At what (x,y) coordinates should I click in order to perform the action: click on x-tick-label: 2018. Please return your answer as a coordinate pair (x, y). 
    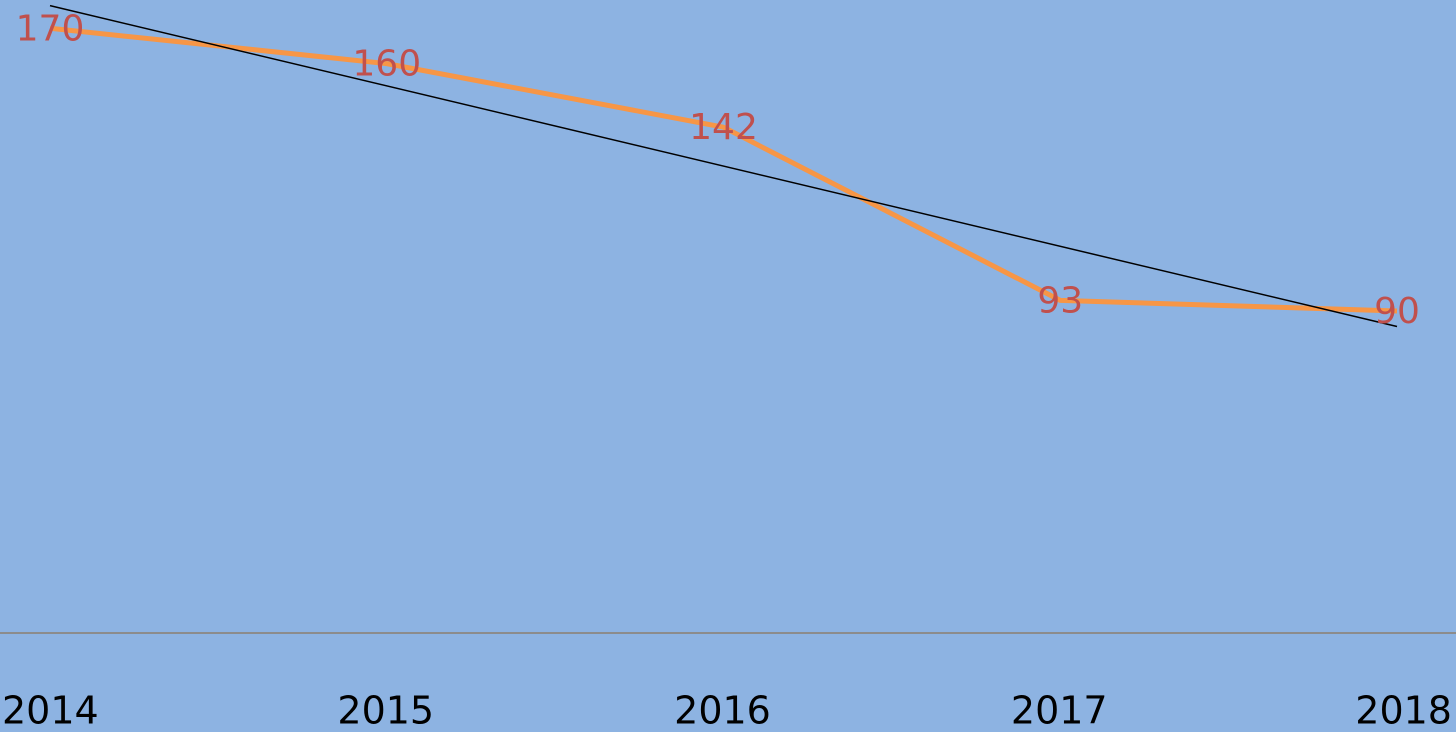
    Looking at the image, I should click on (1403, 710).